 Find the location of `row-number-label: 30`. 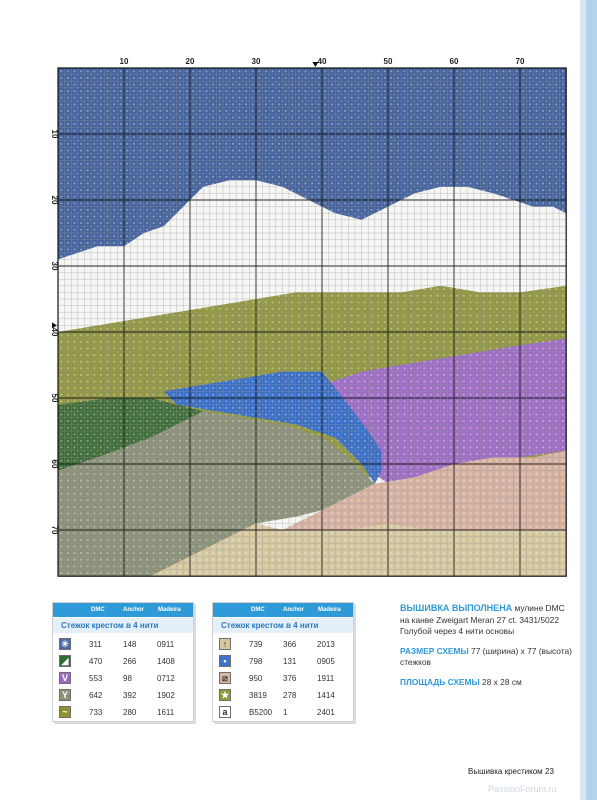

row-number-label: 30 is located at coordinates (54, 266).